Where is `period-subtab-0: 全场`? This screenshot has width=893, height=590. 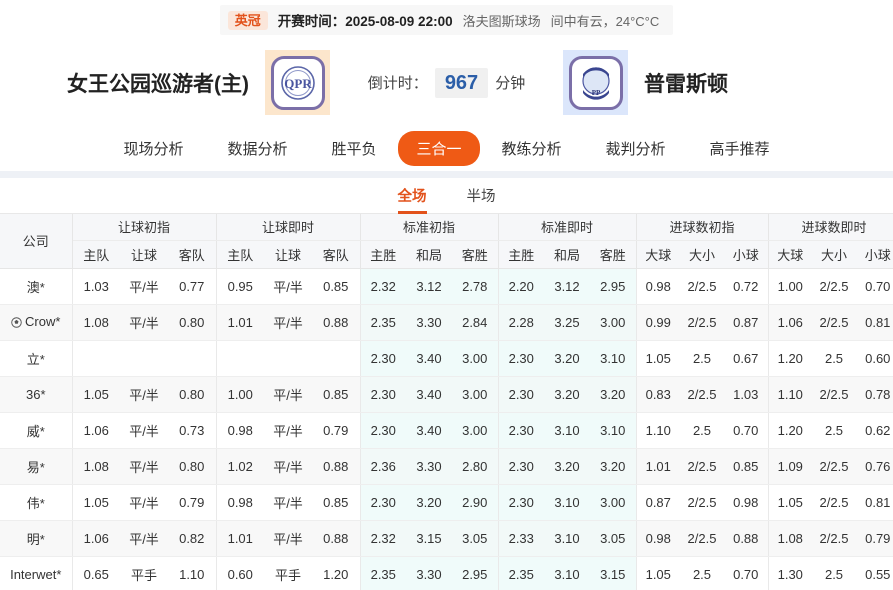
period-subtab-0: 全场 is located at coordinates (412, 196).